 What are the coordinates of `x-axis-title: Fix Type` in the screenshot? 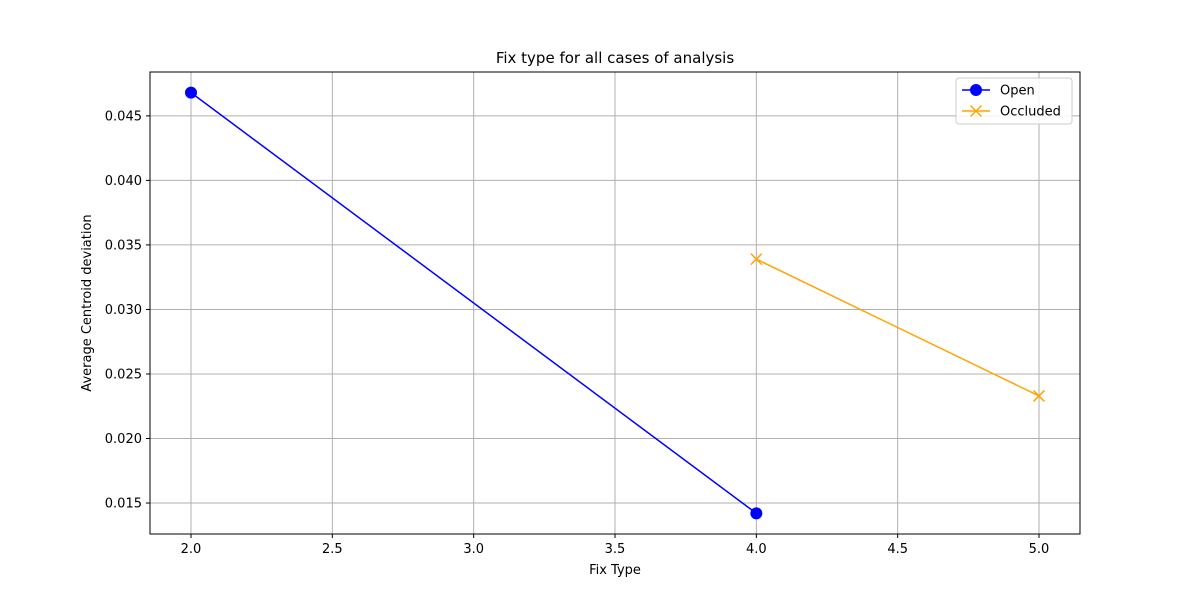 It's located at (615, 570).